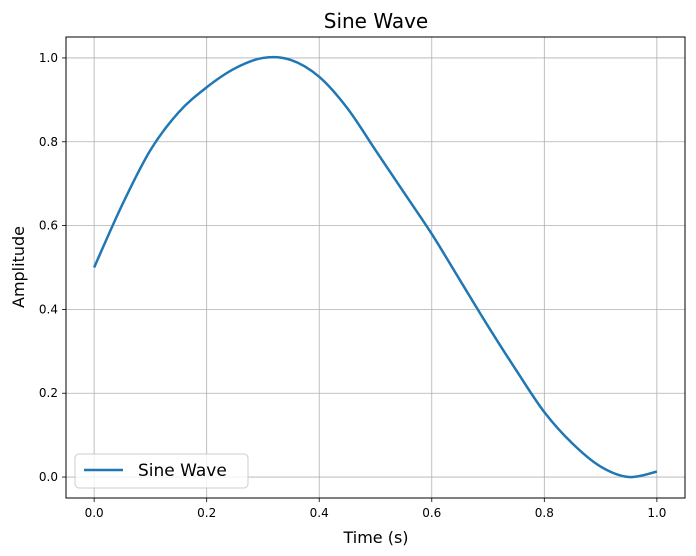 Image resolution: width=696 pixels, height=556 pixels. Describe the element at coordinates (656, 513) in the screenshot. I see `x-tick-label: 1.0` at that location.